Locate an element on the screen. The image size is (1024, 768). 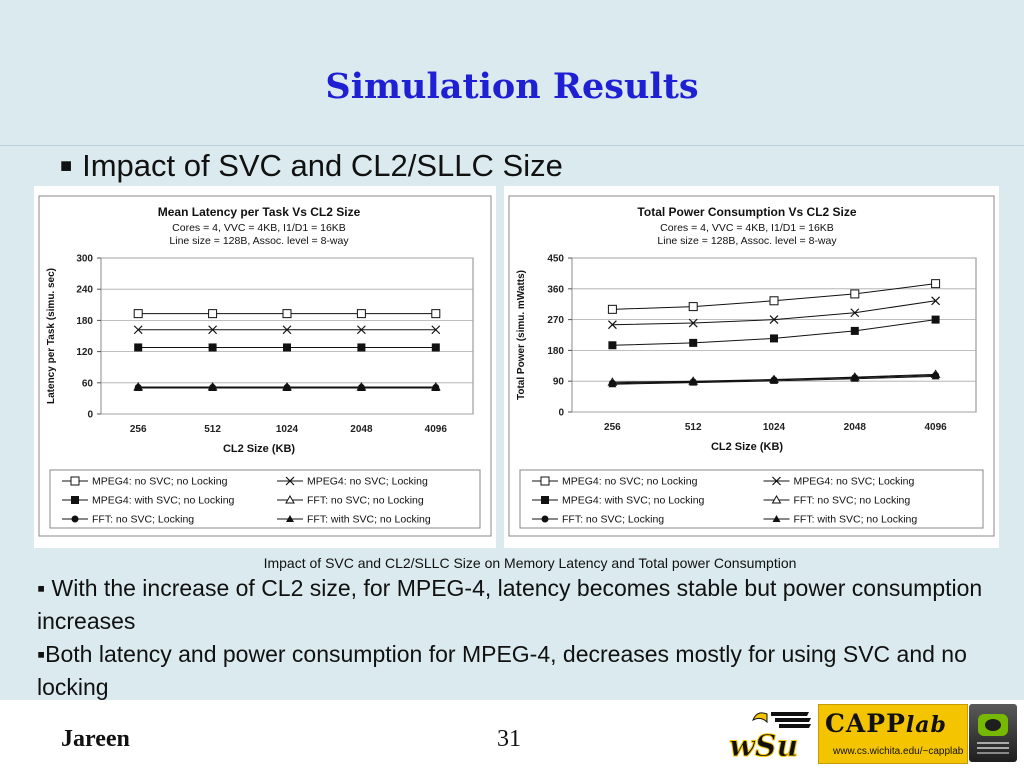
slide-title: Simulation Results is located at coordinates (512, 86).